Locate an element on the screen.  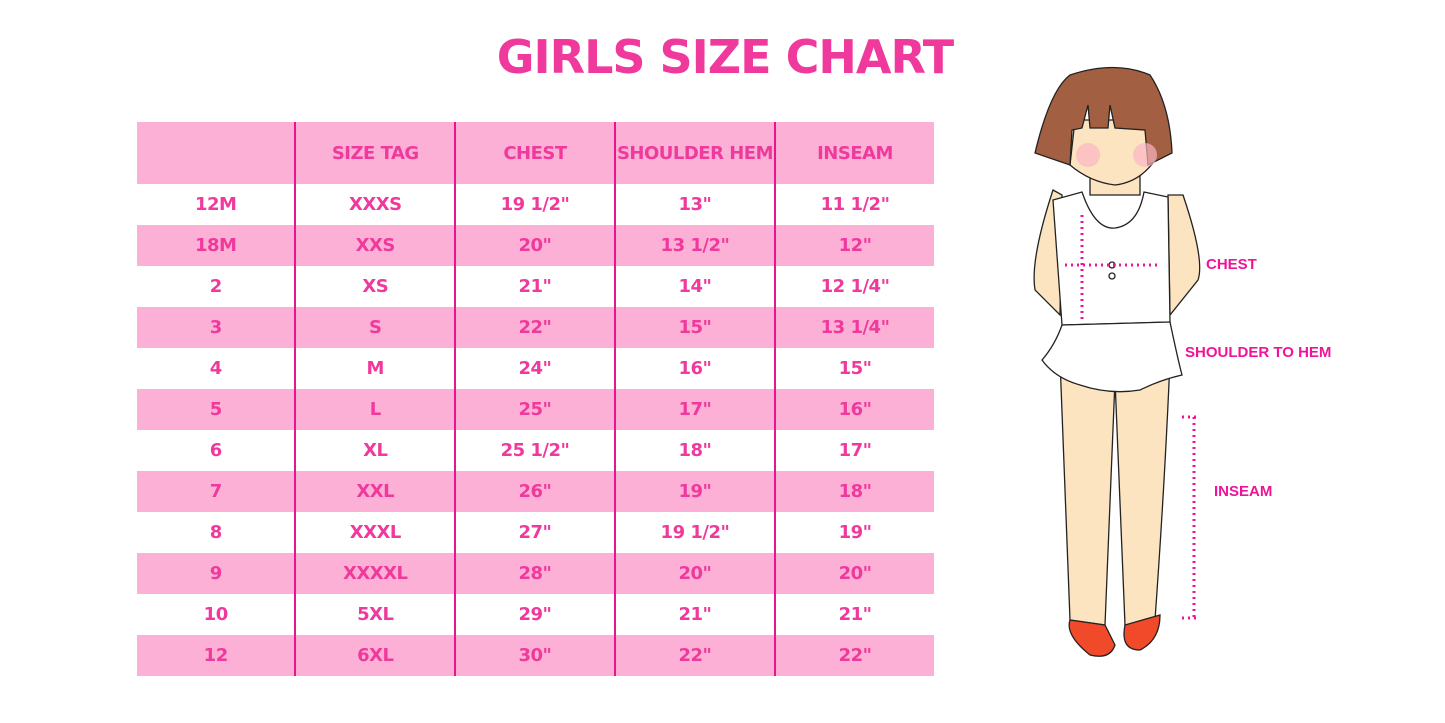
table-cell: 13 1/4" is located at coordinates (854, 327).